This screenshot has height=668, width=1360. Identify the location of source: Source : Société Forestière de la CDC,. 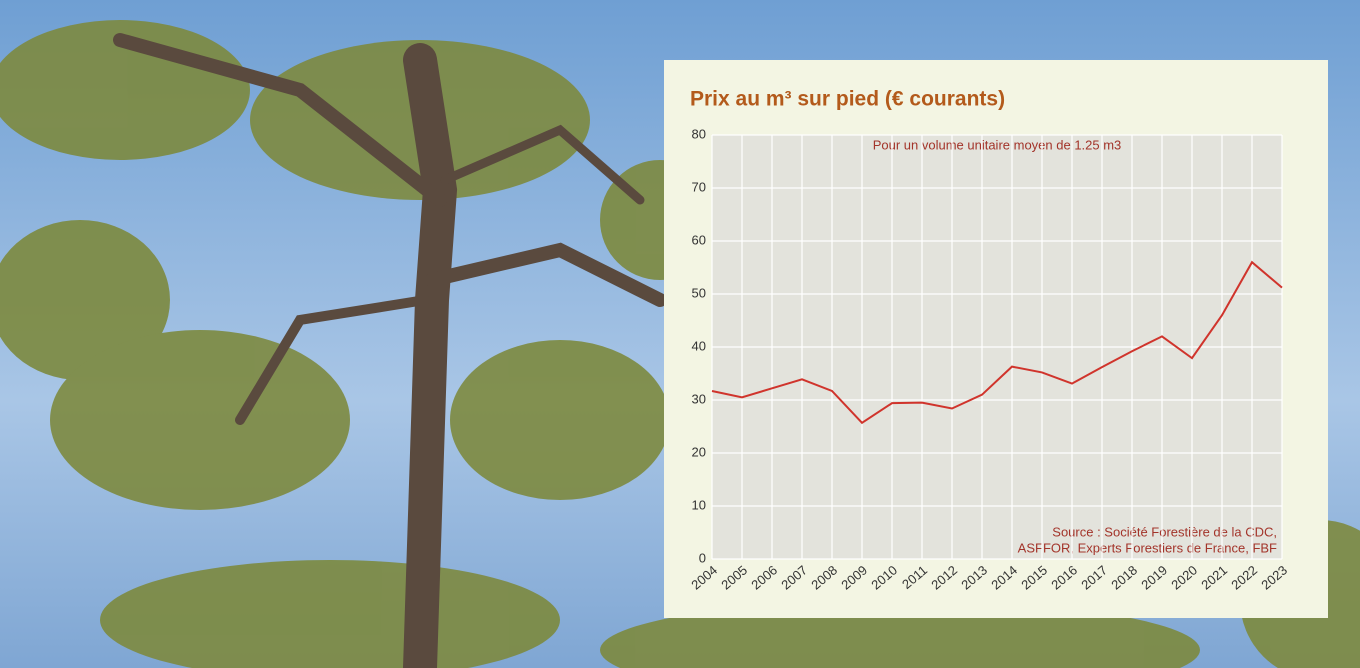
(1164, 531).